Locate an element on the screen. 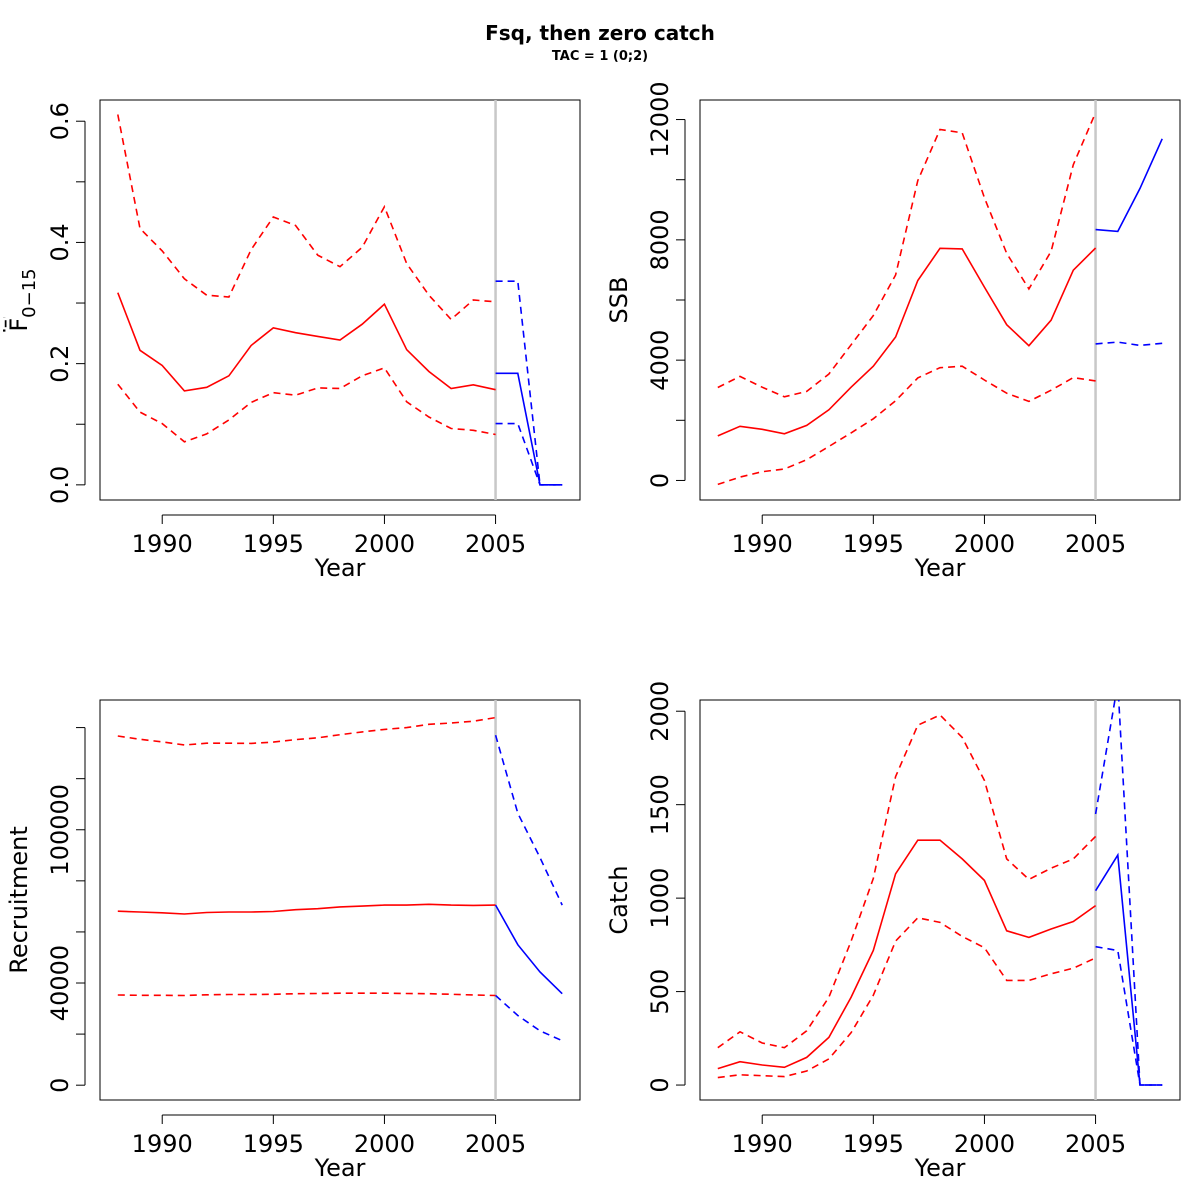 This screenshot has height=1200, width=1200. recruitment-x-tick-label: 2005 is located at coordinates (495, 1144).